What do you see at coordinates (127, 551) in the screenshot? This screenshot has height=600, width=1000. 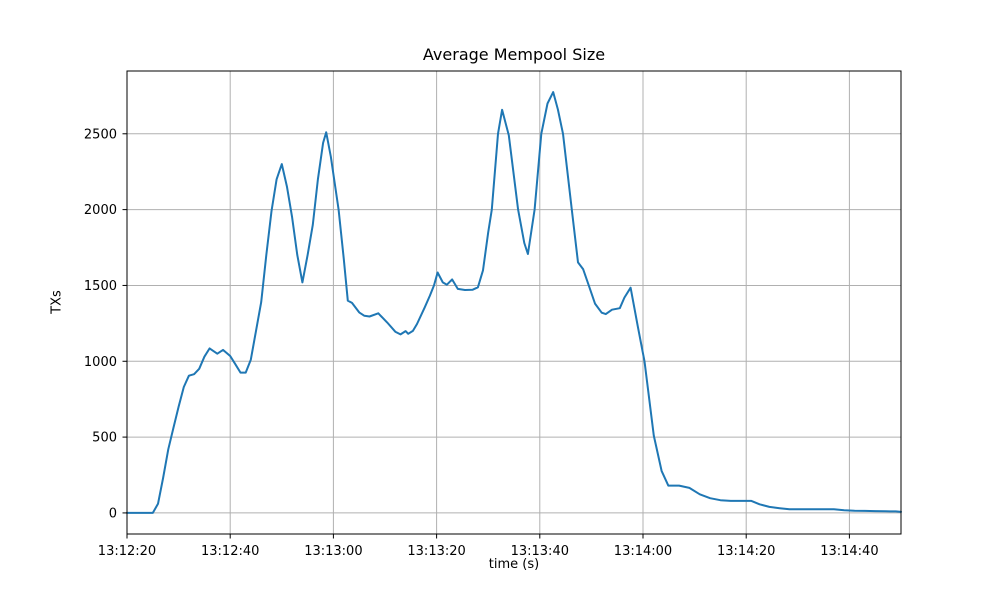 I see `x-tick-label: 13:12:20` at bounding box center [127, 551].